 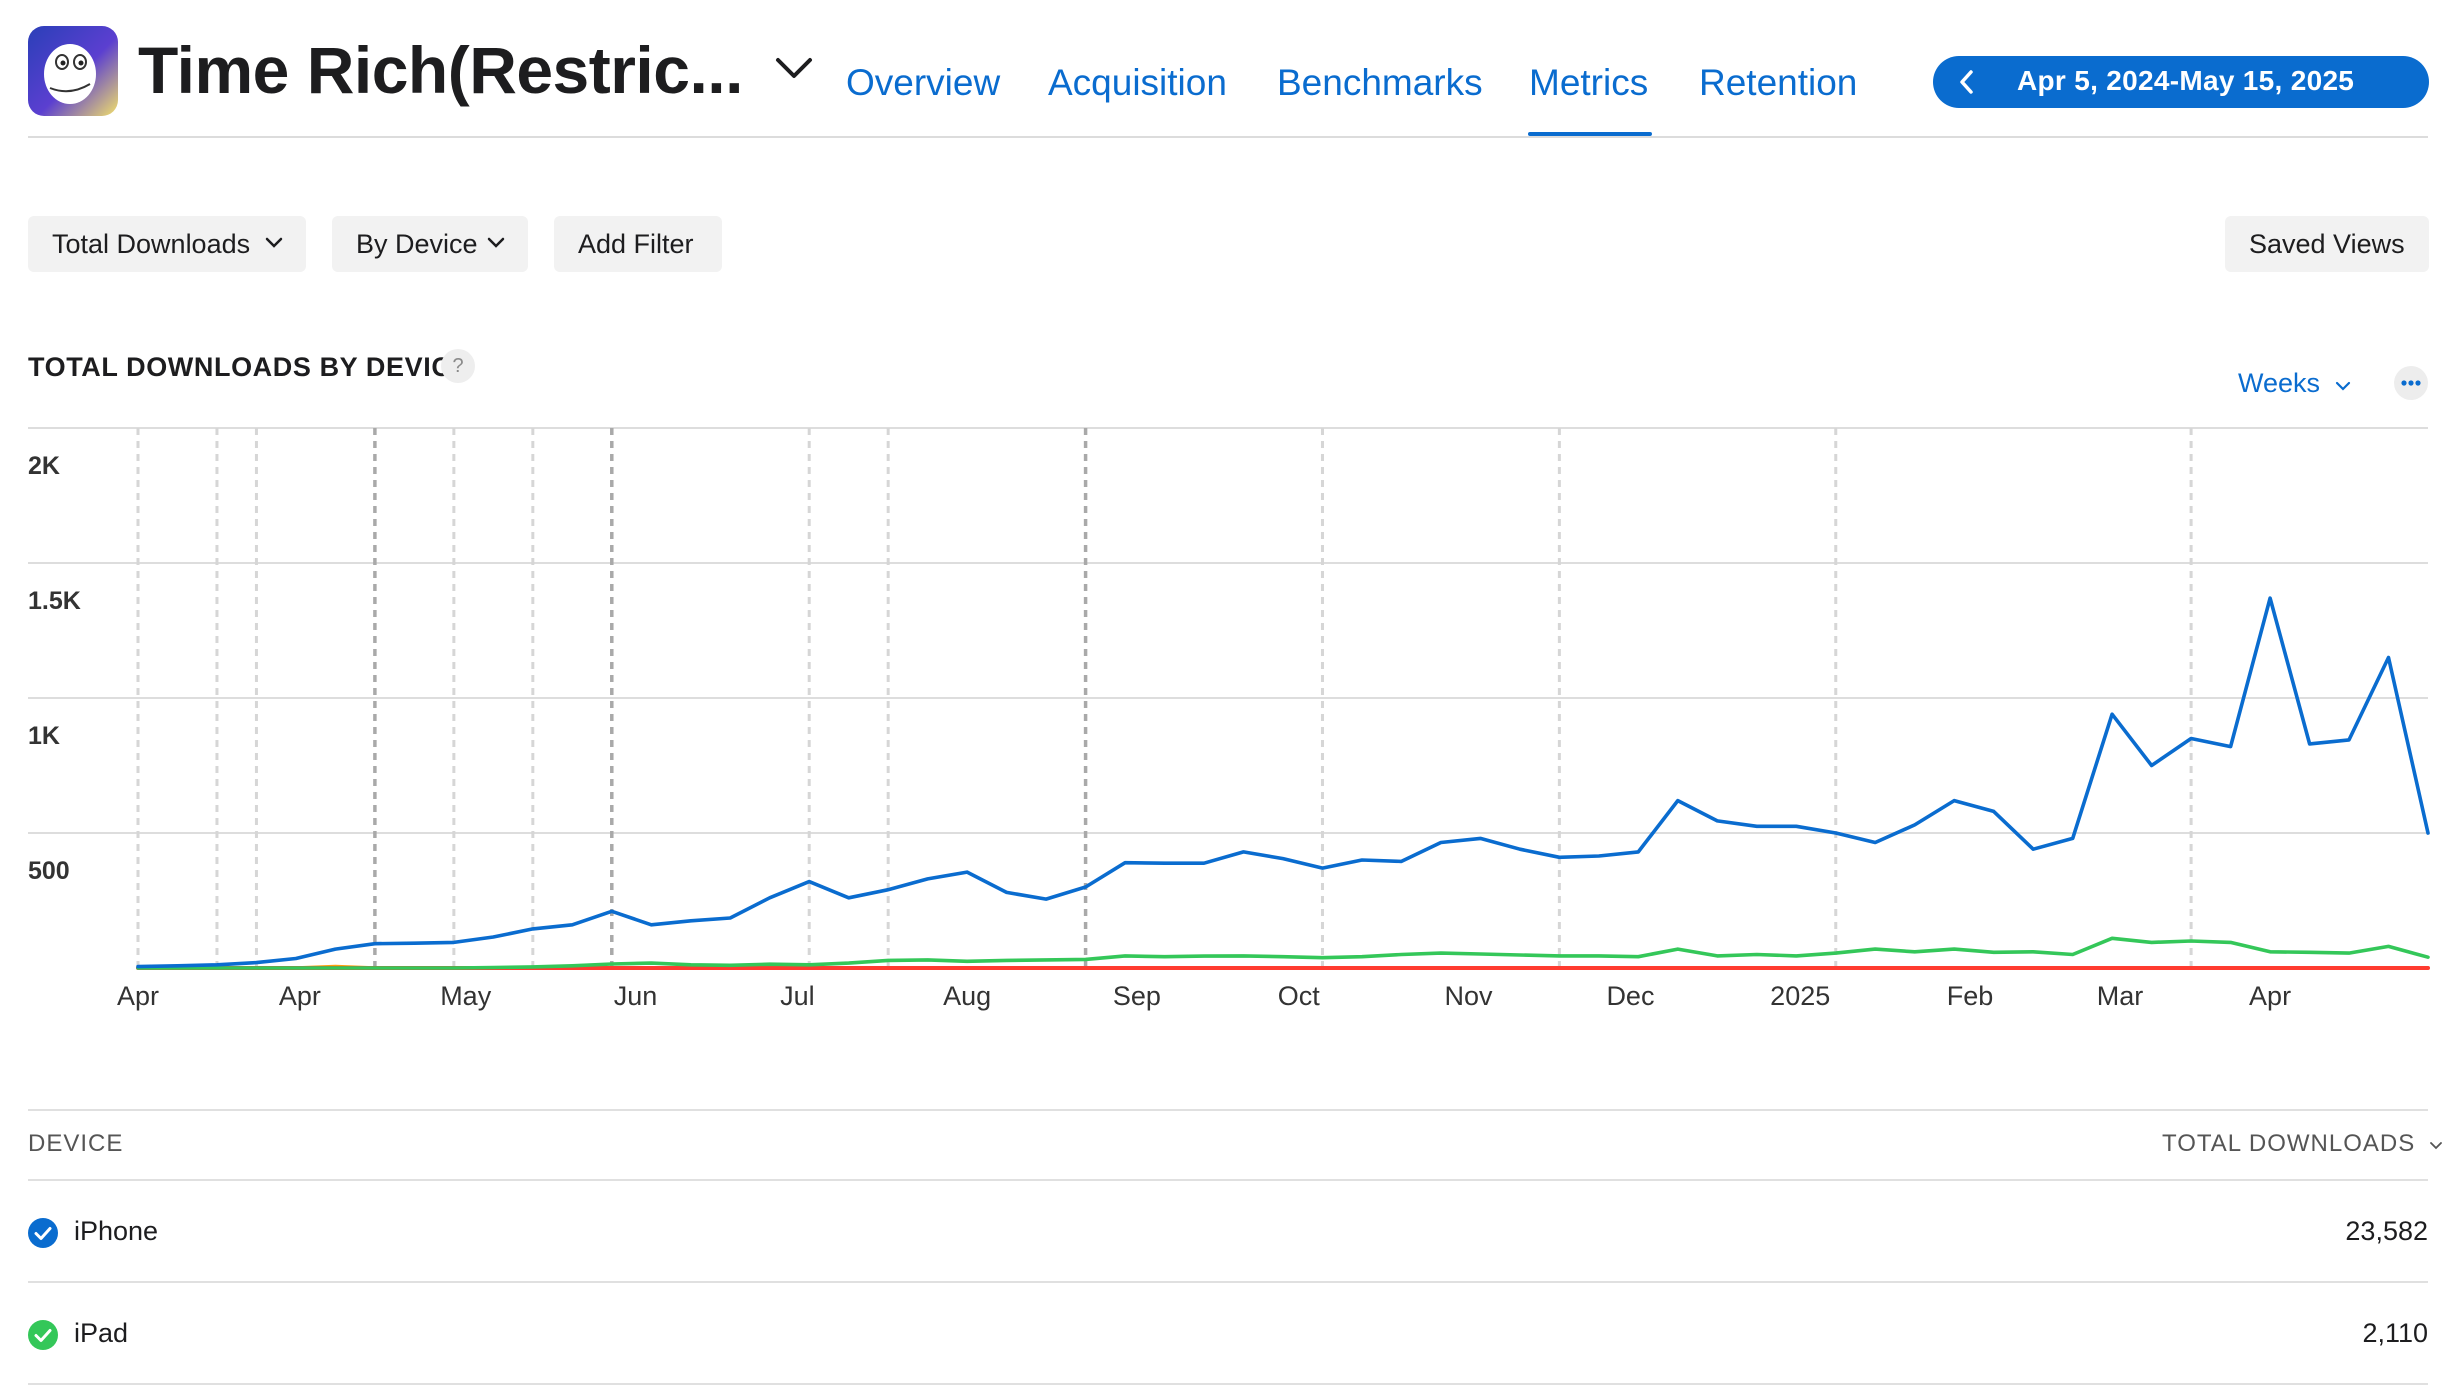 I want to click on device-name: iPhone, so click(x=116, y=1231).